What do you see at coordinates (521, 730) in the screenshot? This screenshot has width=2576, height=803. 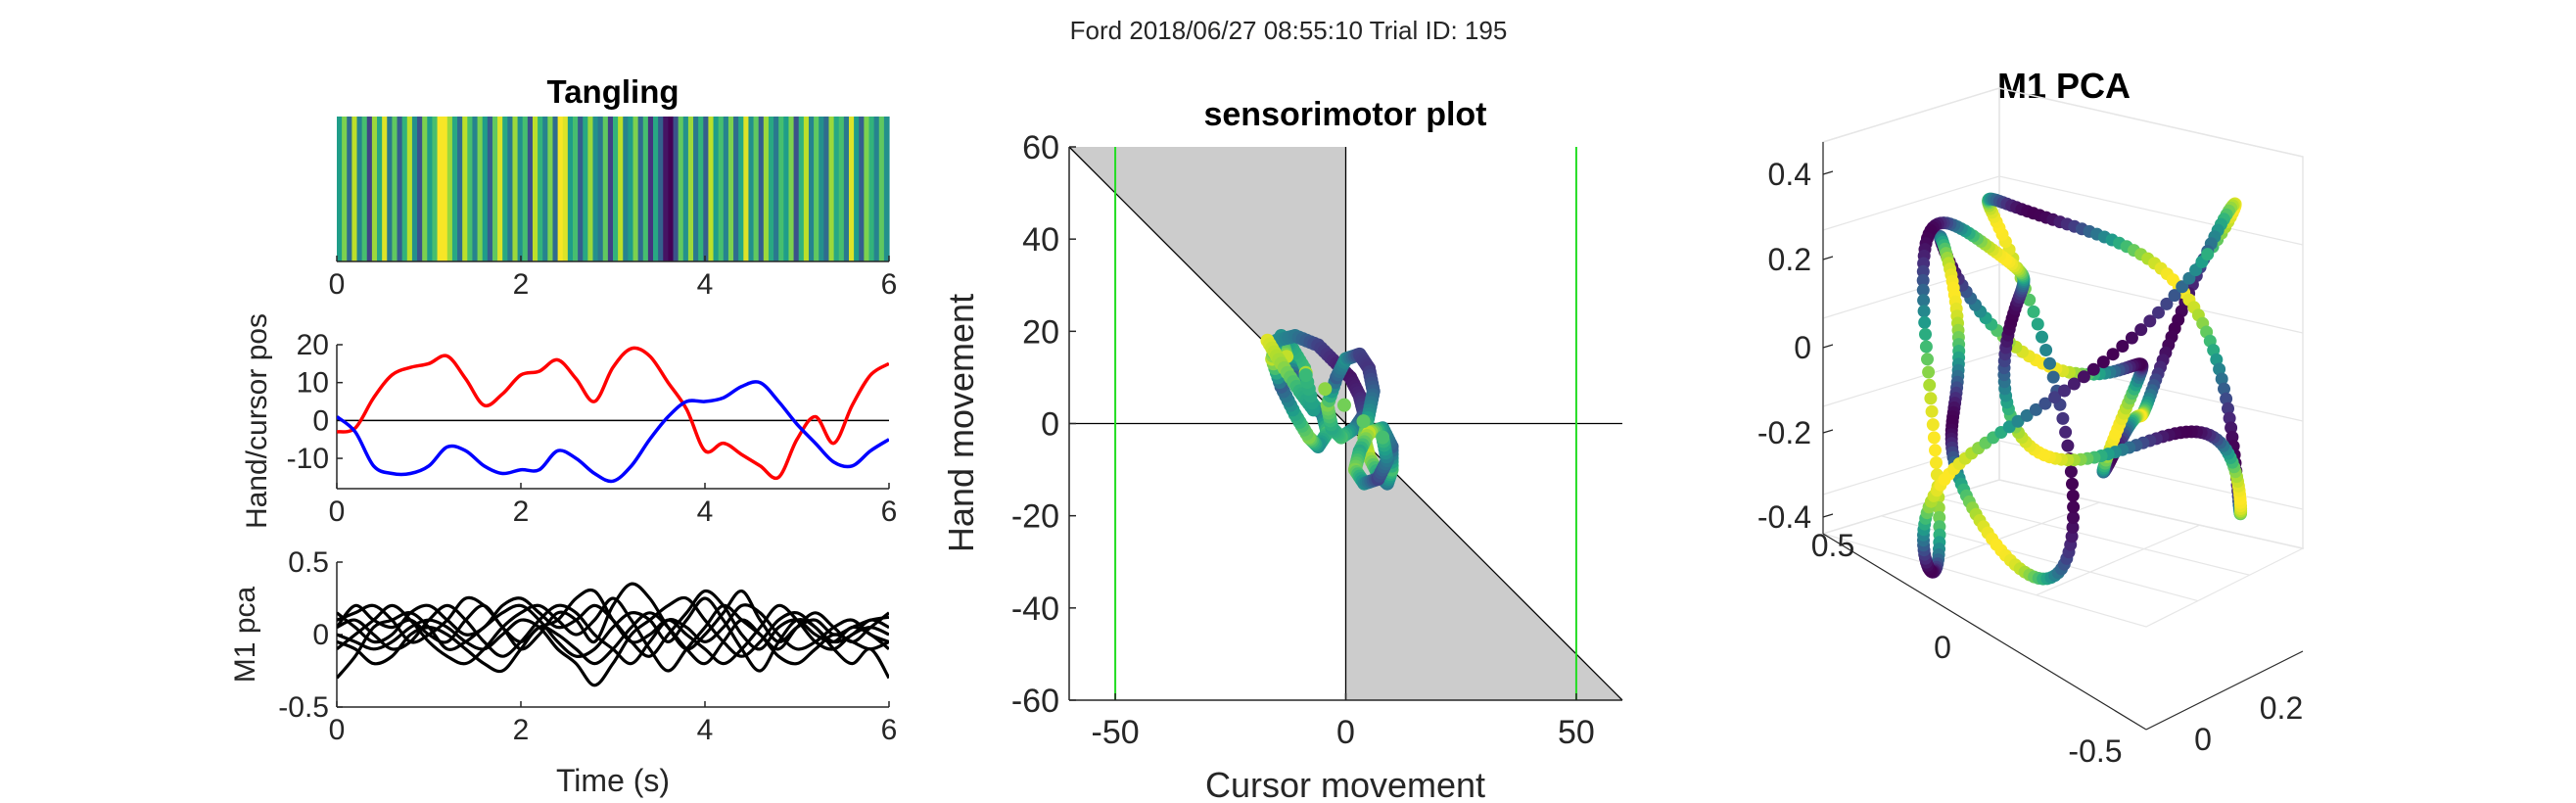 I see `m1pca-time-x-tick-label: 2` at bounding box center [521, 730].